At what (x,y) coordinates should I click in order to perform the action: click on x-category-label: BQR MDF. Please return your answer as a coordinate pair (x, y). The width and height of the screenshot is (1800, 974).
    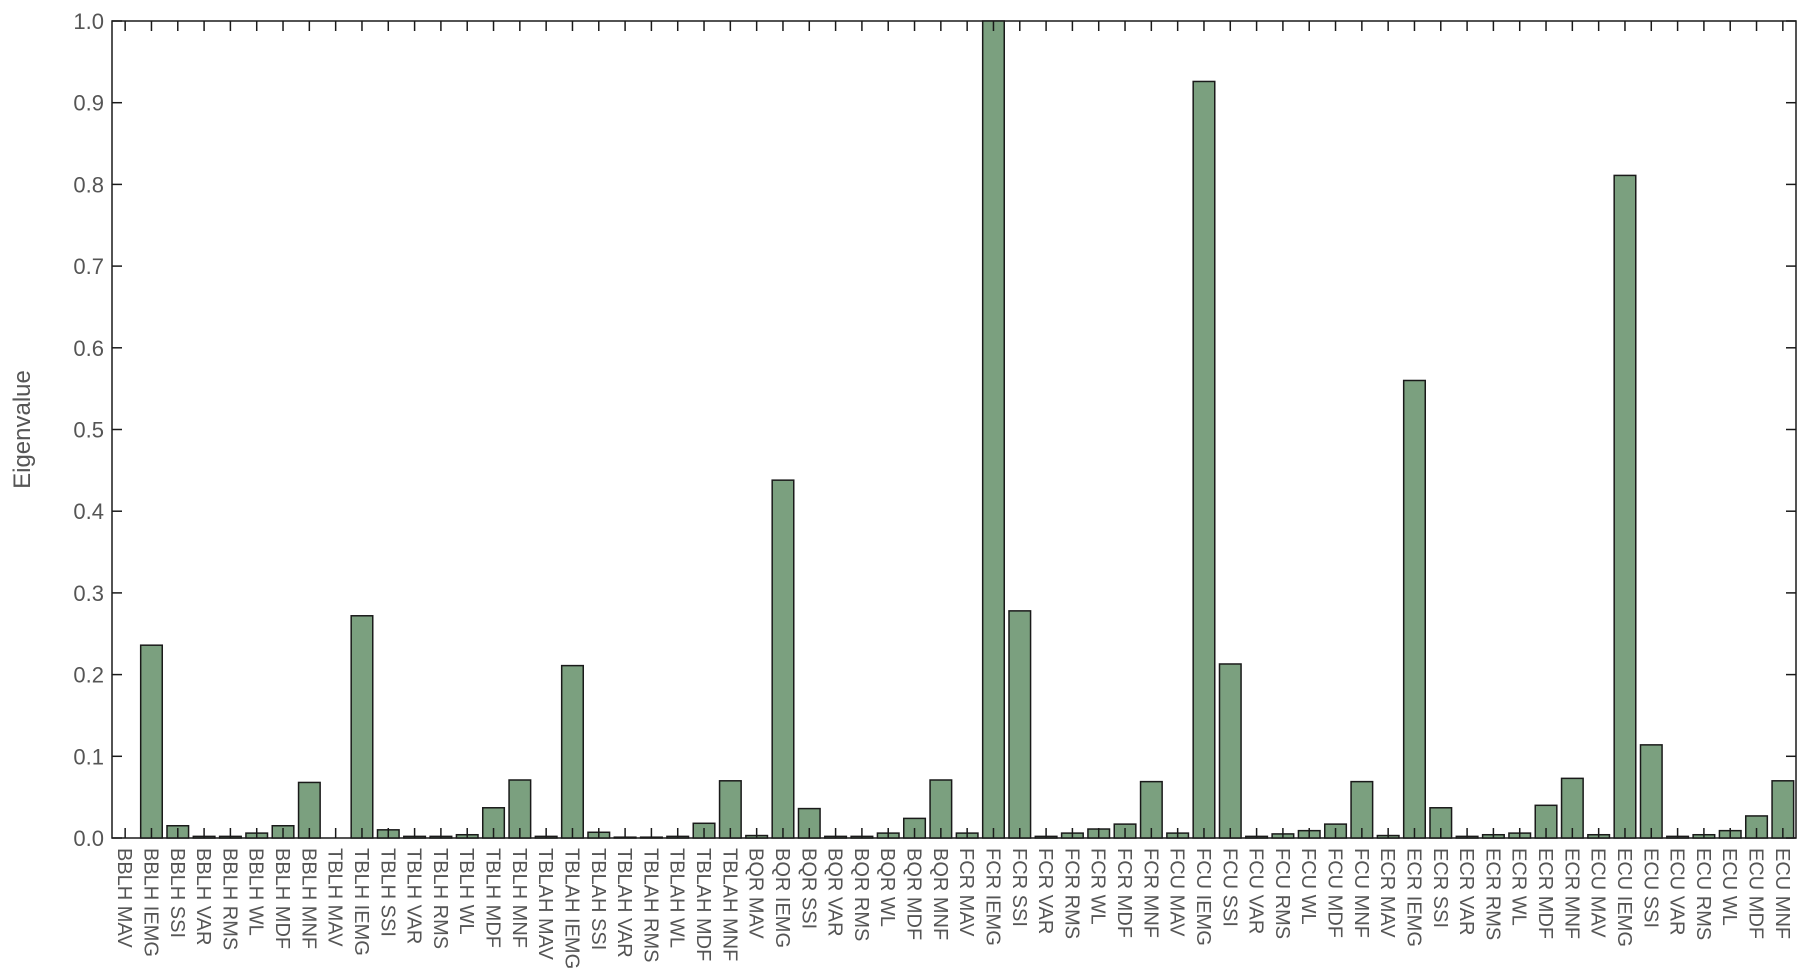
    Looking at the image, I should click on (914, 894).